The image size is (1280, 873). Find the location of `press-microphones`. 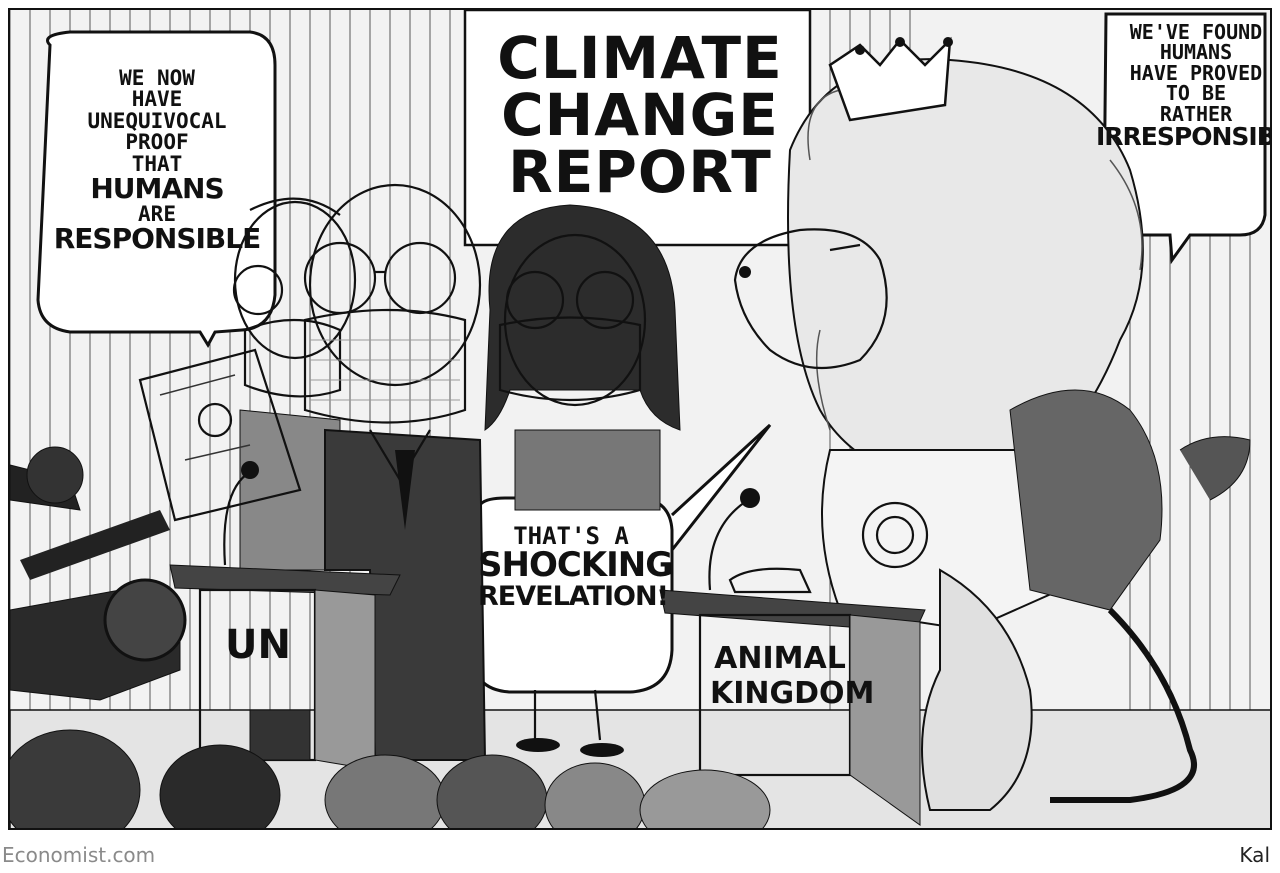

press-microphones is located at coordinates (160, 603).